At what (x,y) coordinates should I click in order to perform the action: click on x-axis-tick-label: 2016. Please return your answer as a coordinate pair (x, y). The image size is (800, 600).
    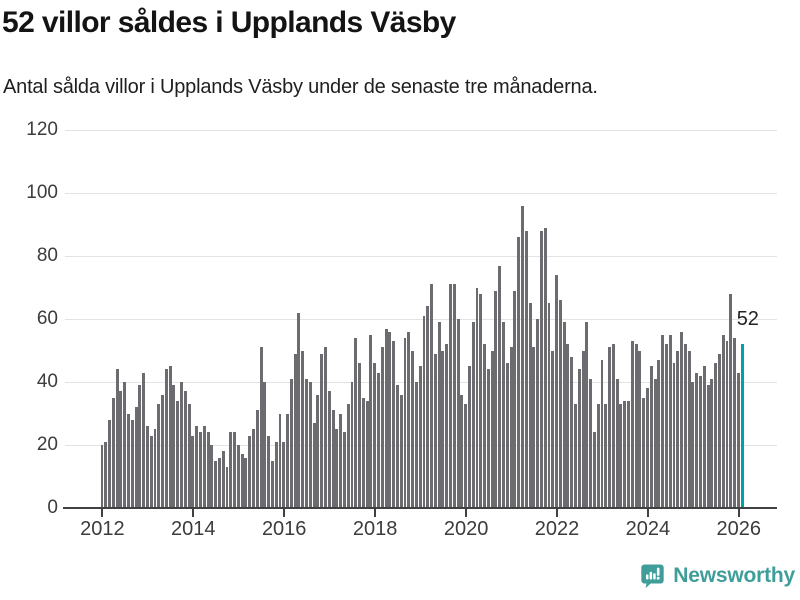
    Looking at the image, I should click on (284, 529).